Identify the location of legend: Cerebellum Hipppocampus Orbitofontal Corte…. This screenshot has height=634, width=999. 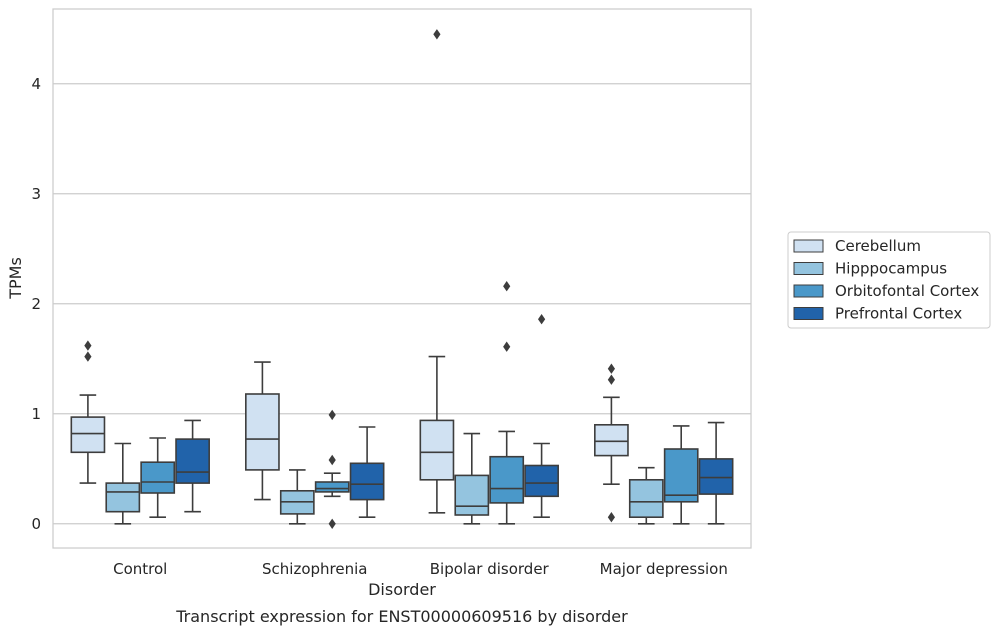
(889, 280).